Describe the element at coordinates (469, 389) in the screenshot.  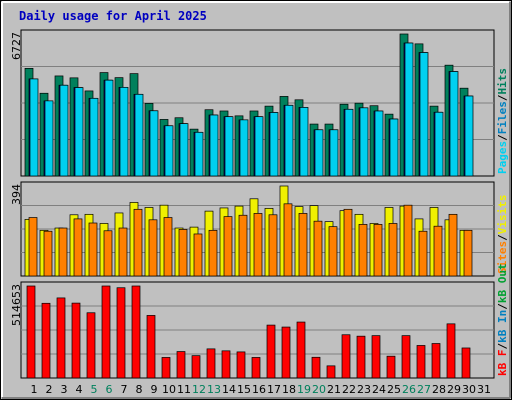
I see `x-tick-label: 30` at that location.